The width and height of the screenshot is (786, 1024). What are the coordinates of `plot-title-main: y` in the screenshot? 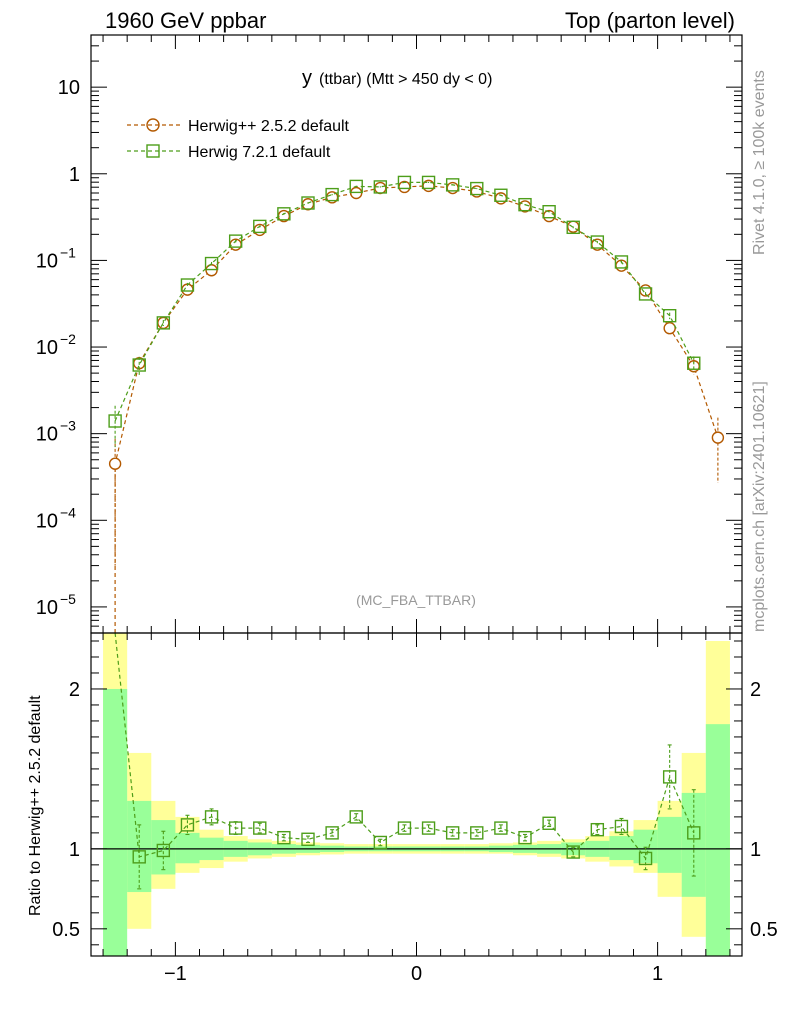 It's located at (307, 78).